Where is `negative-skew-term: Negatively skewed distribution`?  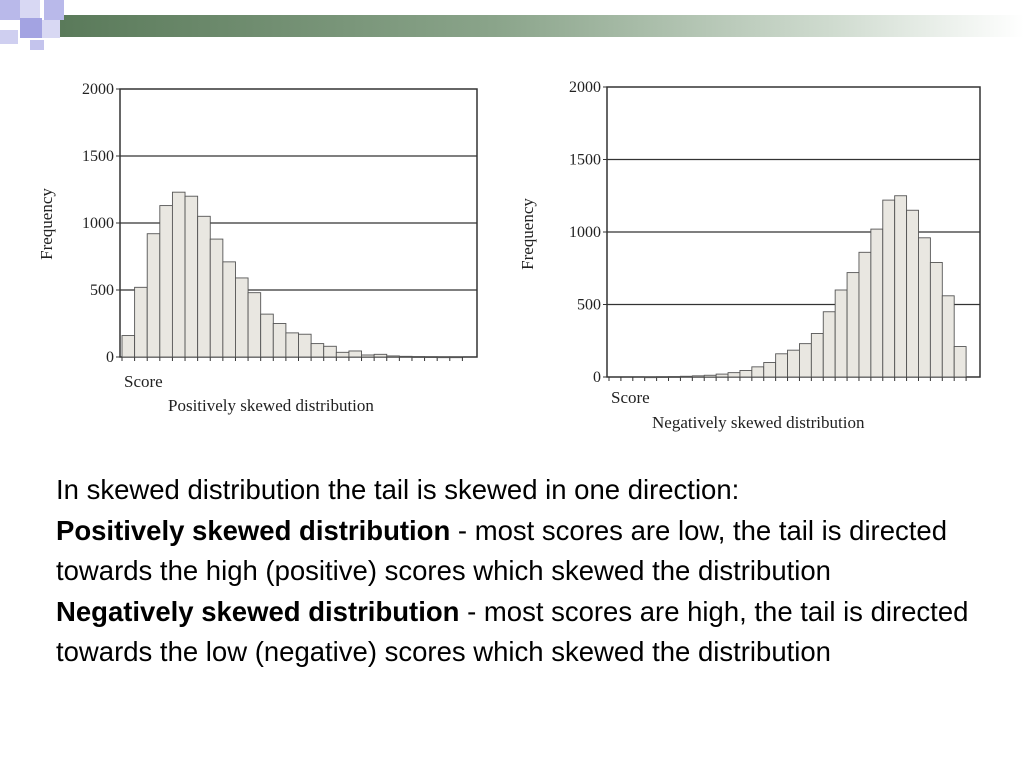 negative-skew-term: Negatively skewed distribution is located at coordinates (258, 611).